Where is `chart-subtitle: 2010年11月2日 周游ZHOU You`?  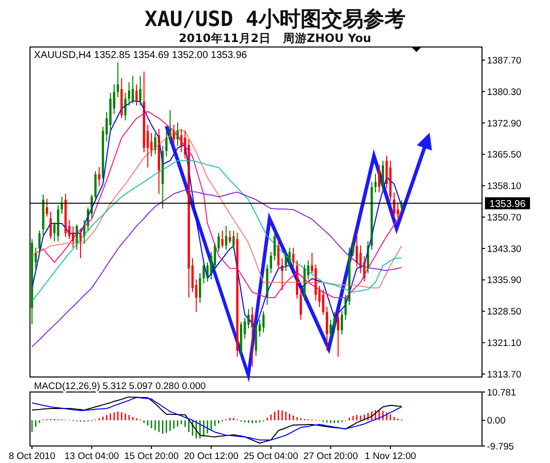 chart-subtitle: 2010年11月2日 周游ZHOU You is located at coordinates (275, 38).